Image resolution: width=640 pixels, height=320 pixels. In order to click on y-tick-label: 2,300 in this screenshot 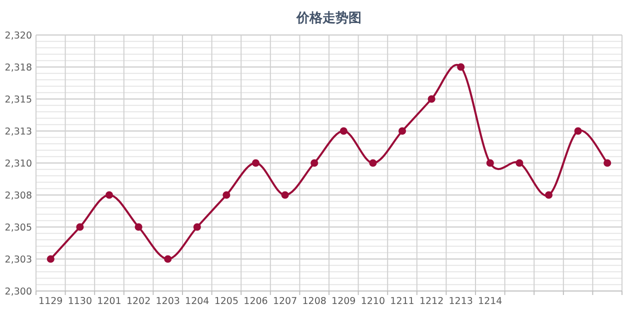, I will do `click(18, 292)`.